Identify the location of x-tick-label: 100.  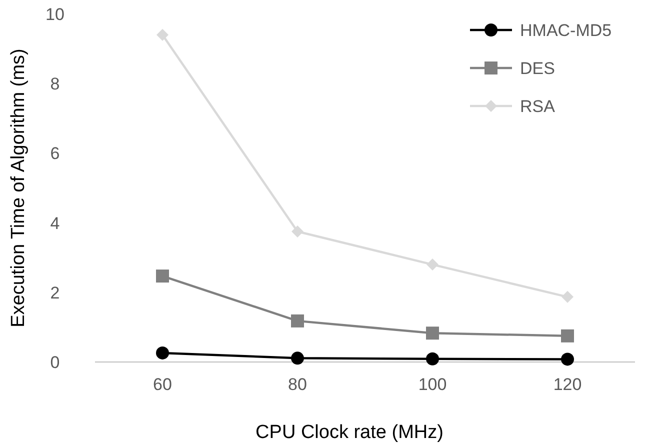
(432, 384).